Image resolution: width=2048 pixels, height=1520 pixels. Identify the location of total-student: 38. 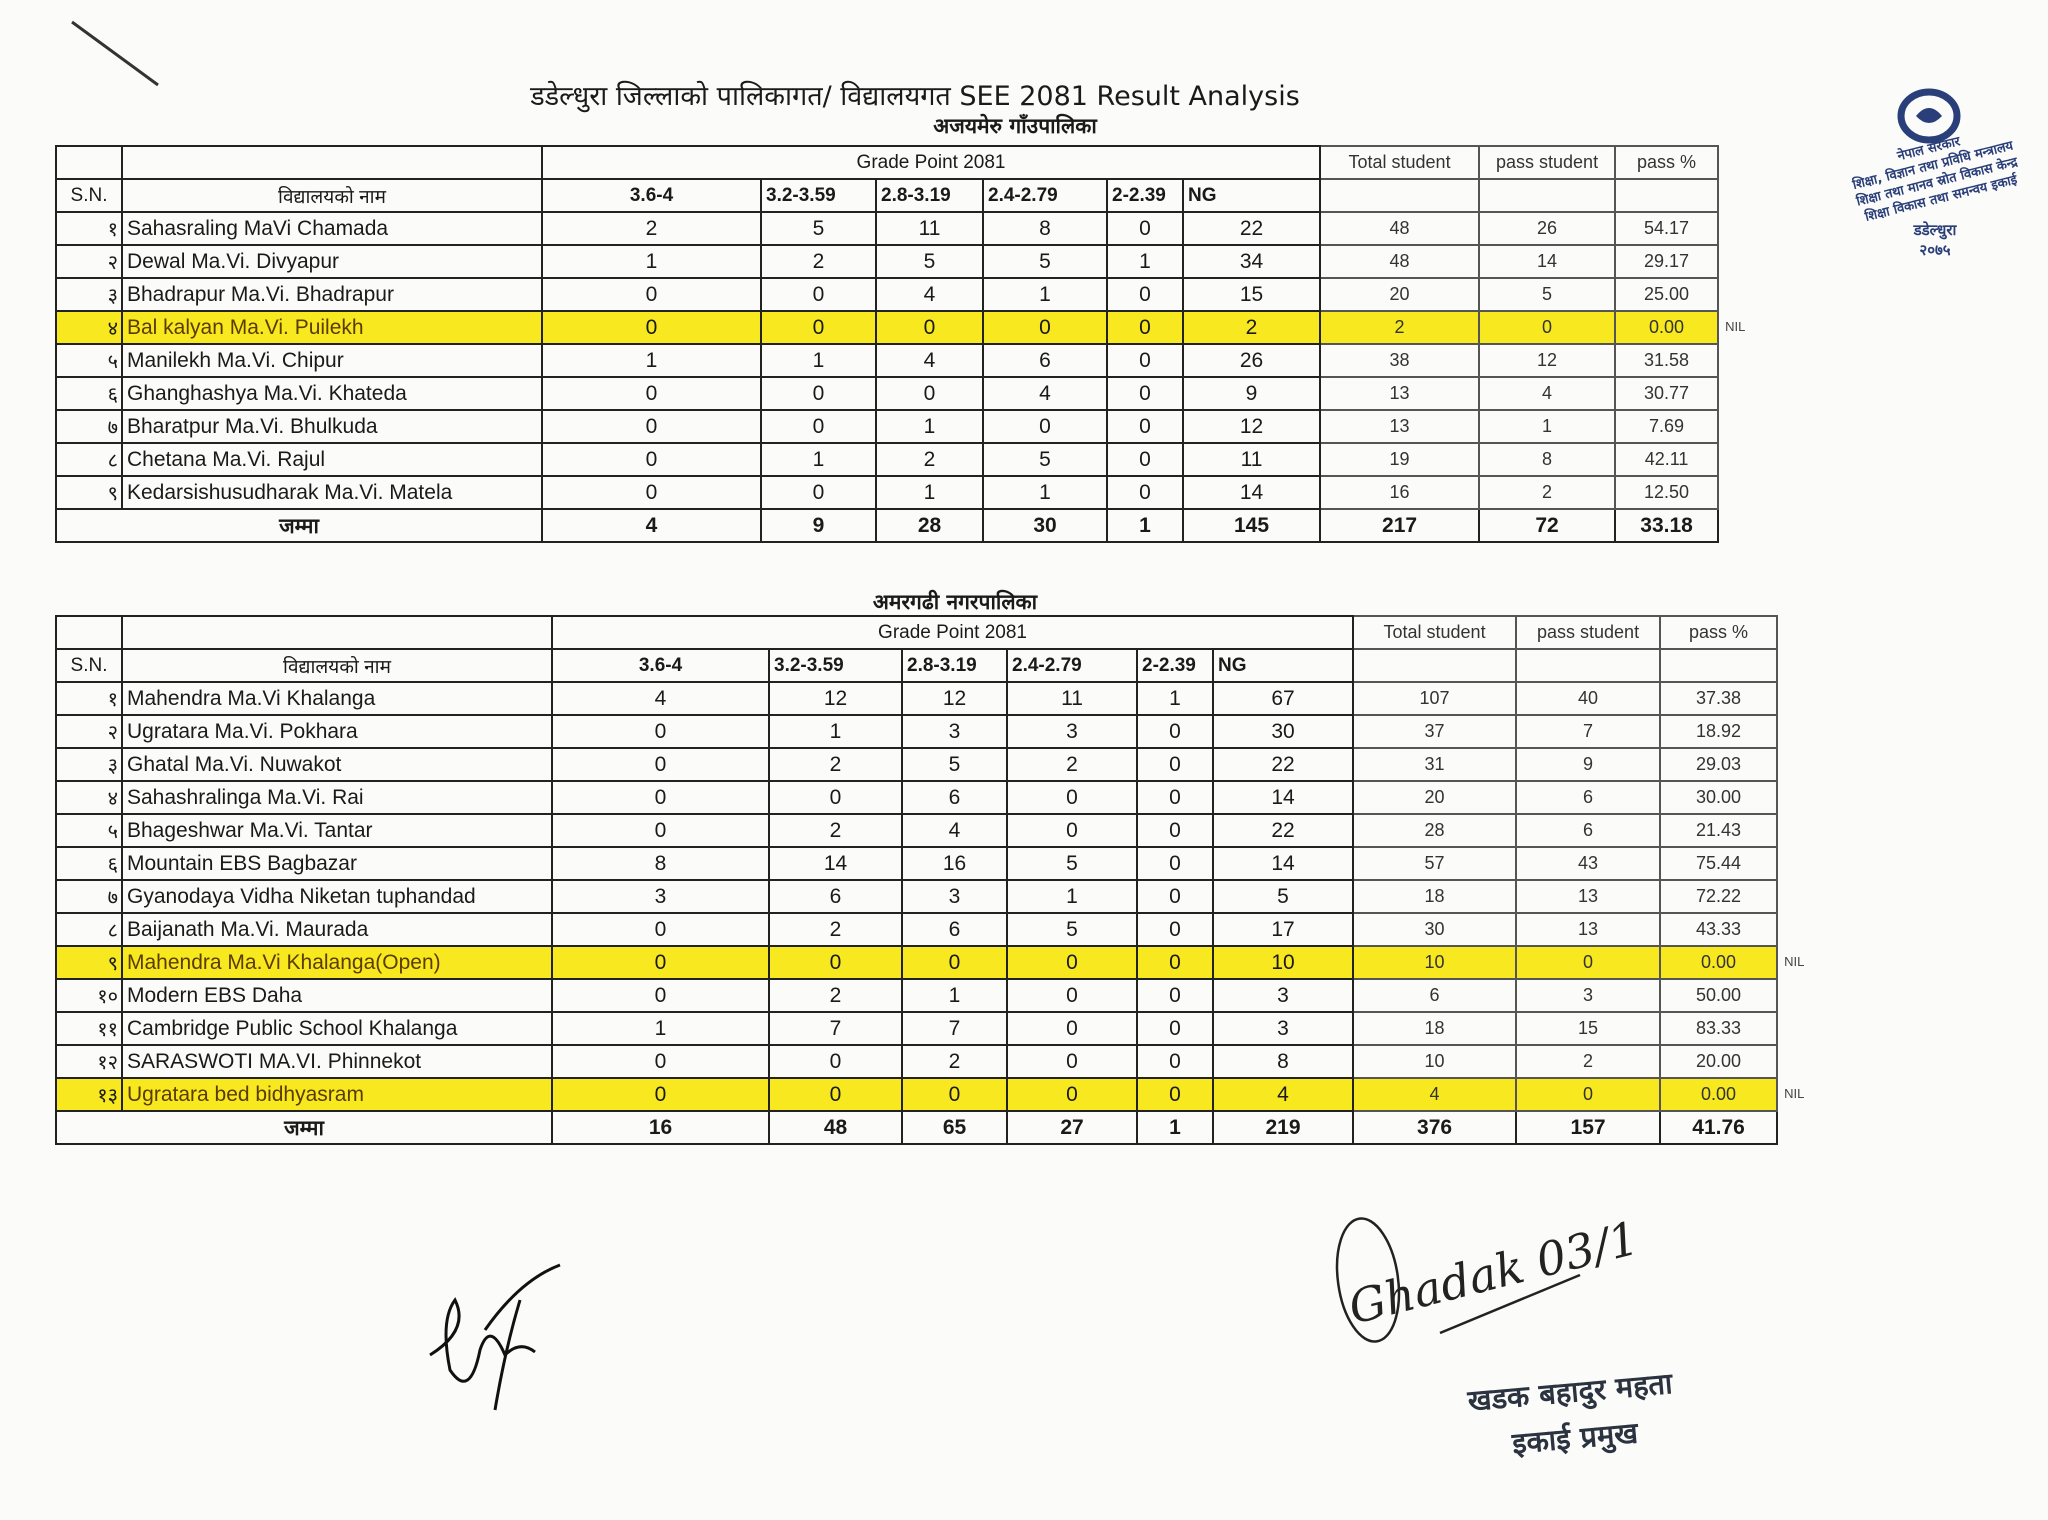
(1400, 360).